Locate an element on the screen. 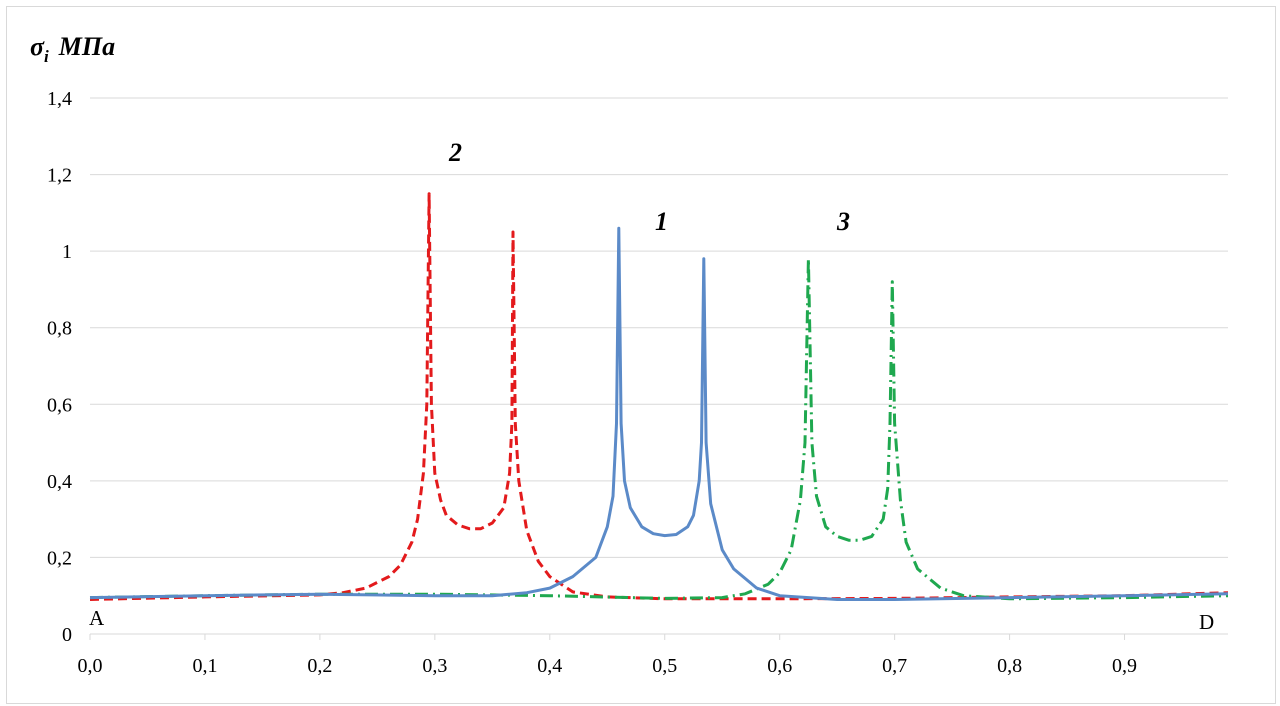  y-tick-label: 1 is located at coordinates (67, 252).